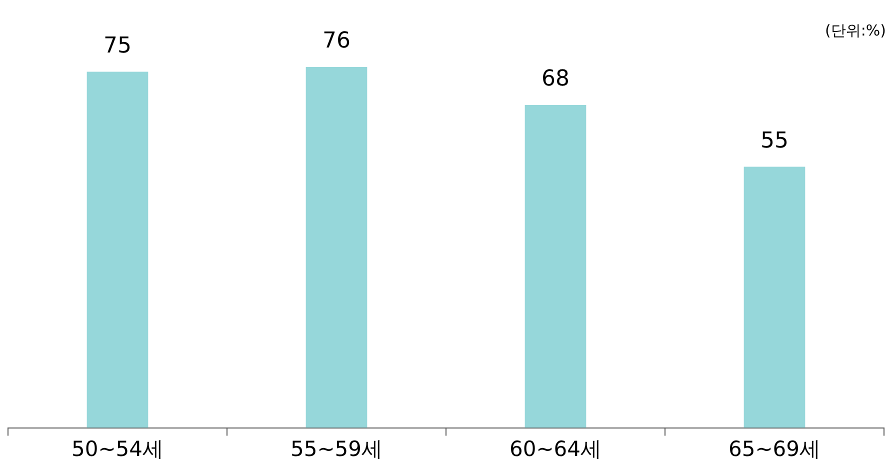 This screenshot has width=892, height=469. Describe the element at coordinates (118, 45) in the screenshot. I see `data-label: 75` at that location.